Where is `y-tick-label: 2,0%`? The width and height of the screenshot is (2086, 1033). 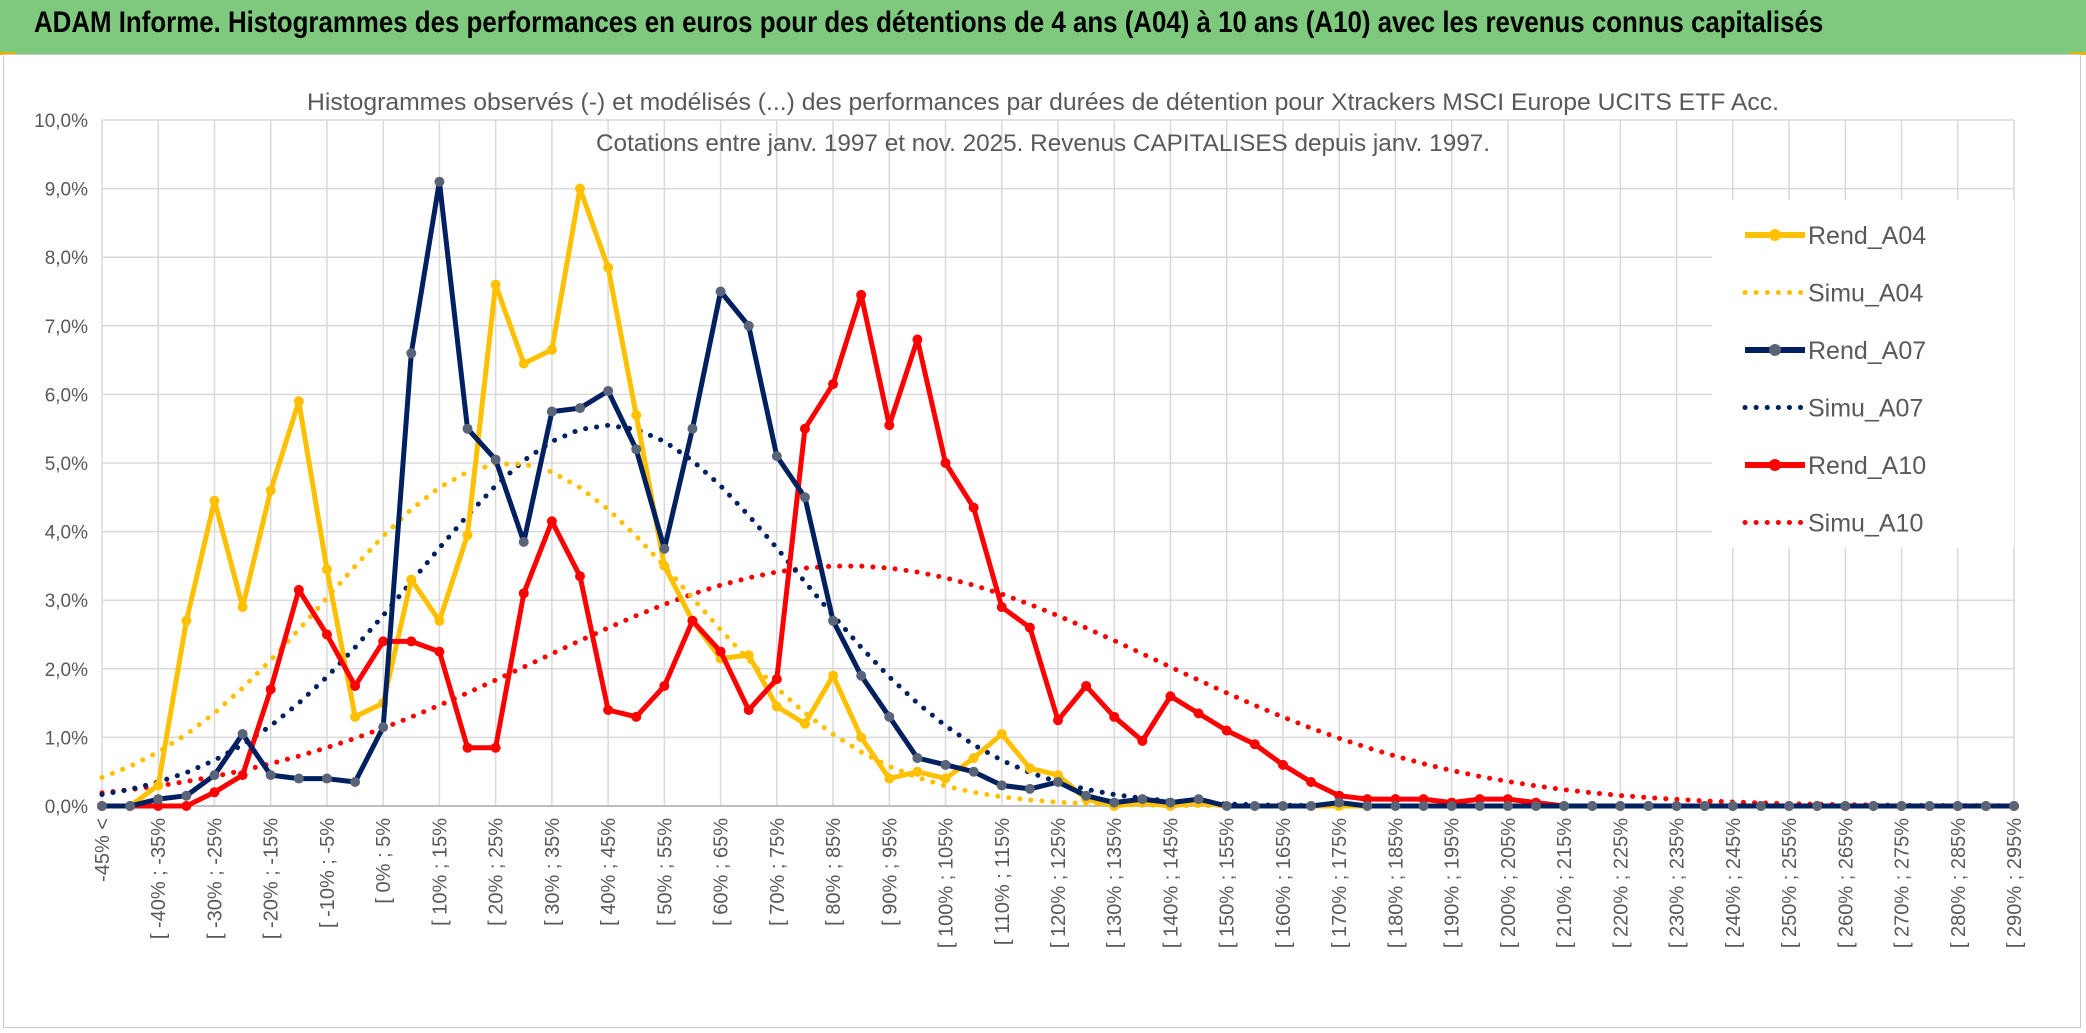 y-tick-label: 2,0% is located at coordinates (66, 670).